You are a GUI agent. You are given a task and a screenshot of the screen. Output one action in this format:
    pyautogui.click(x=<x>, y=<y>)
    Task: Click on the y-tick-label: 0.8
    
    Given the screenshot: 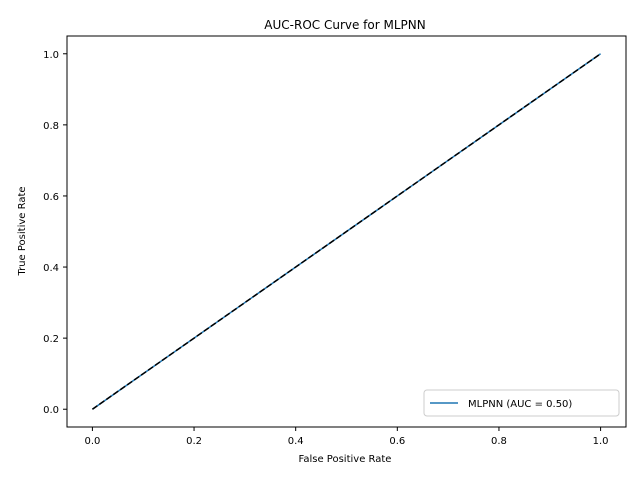 What is the action you would take?
    pyautogui.click(x=51, y=126)
    